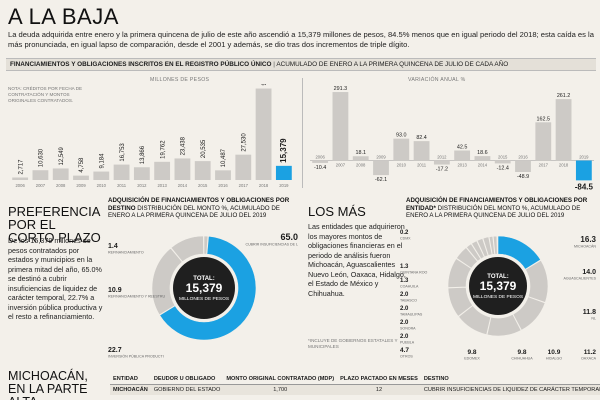  What do you see at coordinates (82, 165) in the screenshot?
I see `bar-label-2009: 4,758` at bounding box center [82, 165].